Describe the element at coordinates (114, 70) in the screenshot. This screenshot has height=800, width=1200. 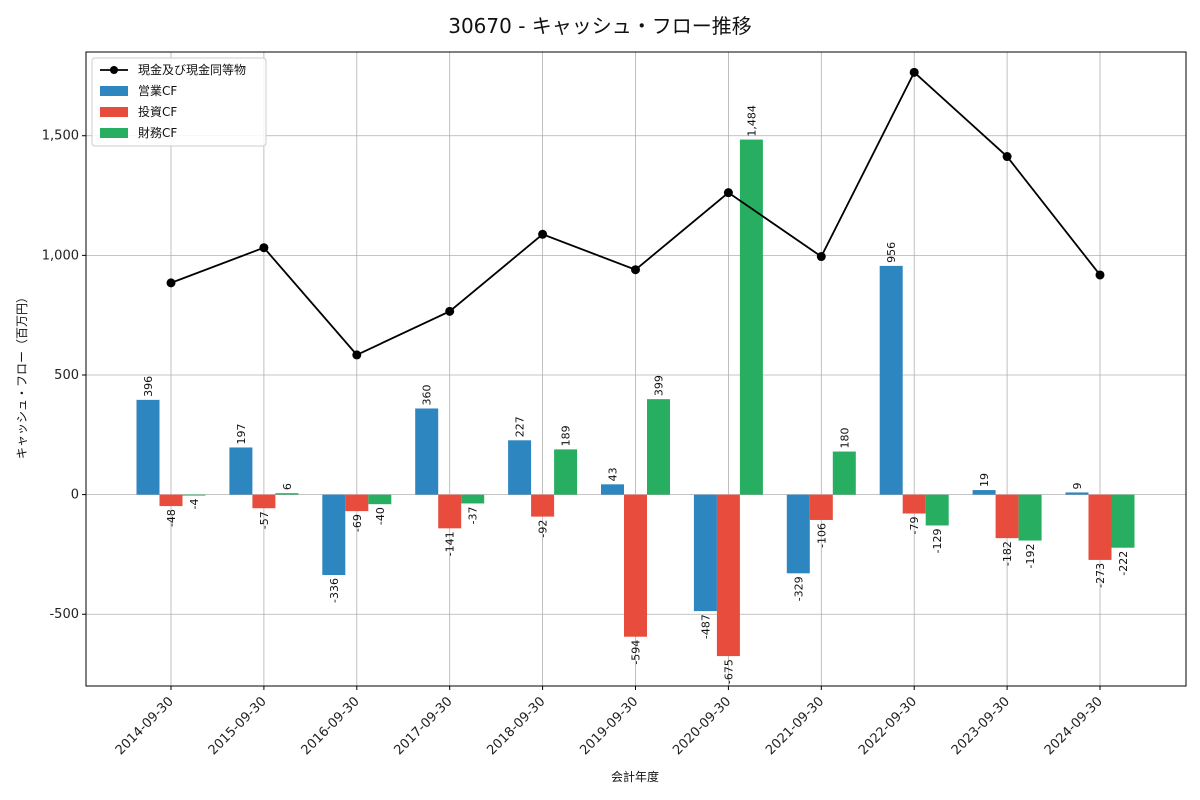
I see `legend-marker-swatch` at that location.